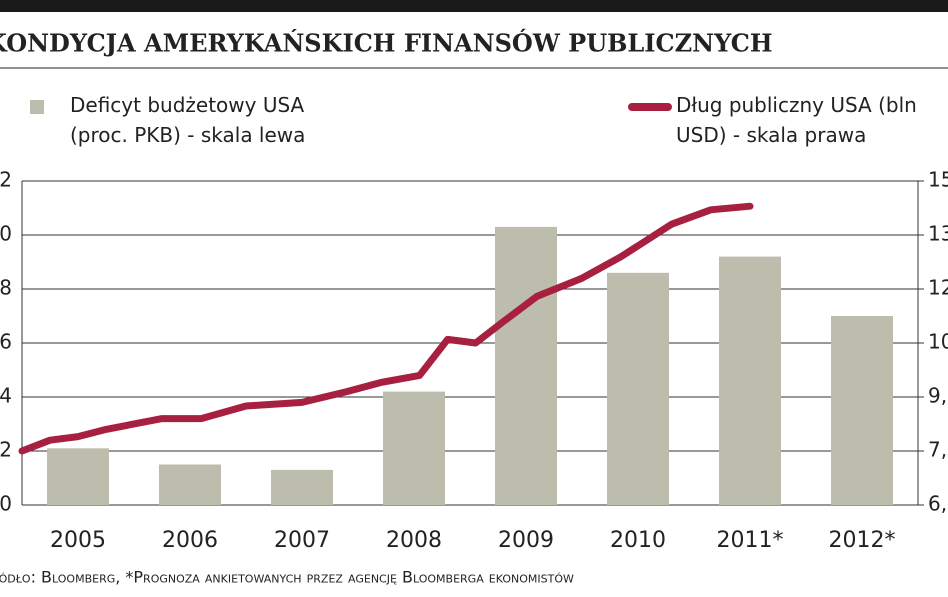 This screenshot has width=948, height=597. I want to click on y2-tick-label: 15,0, so click(938, 180).